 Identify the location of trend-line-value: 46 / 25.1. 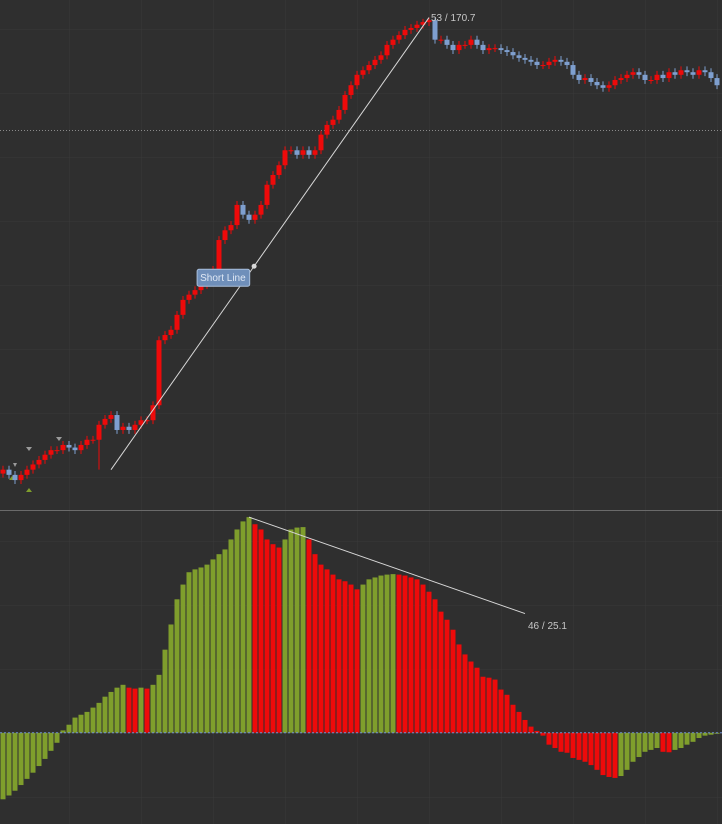
(547, 626).